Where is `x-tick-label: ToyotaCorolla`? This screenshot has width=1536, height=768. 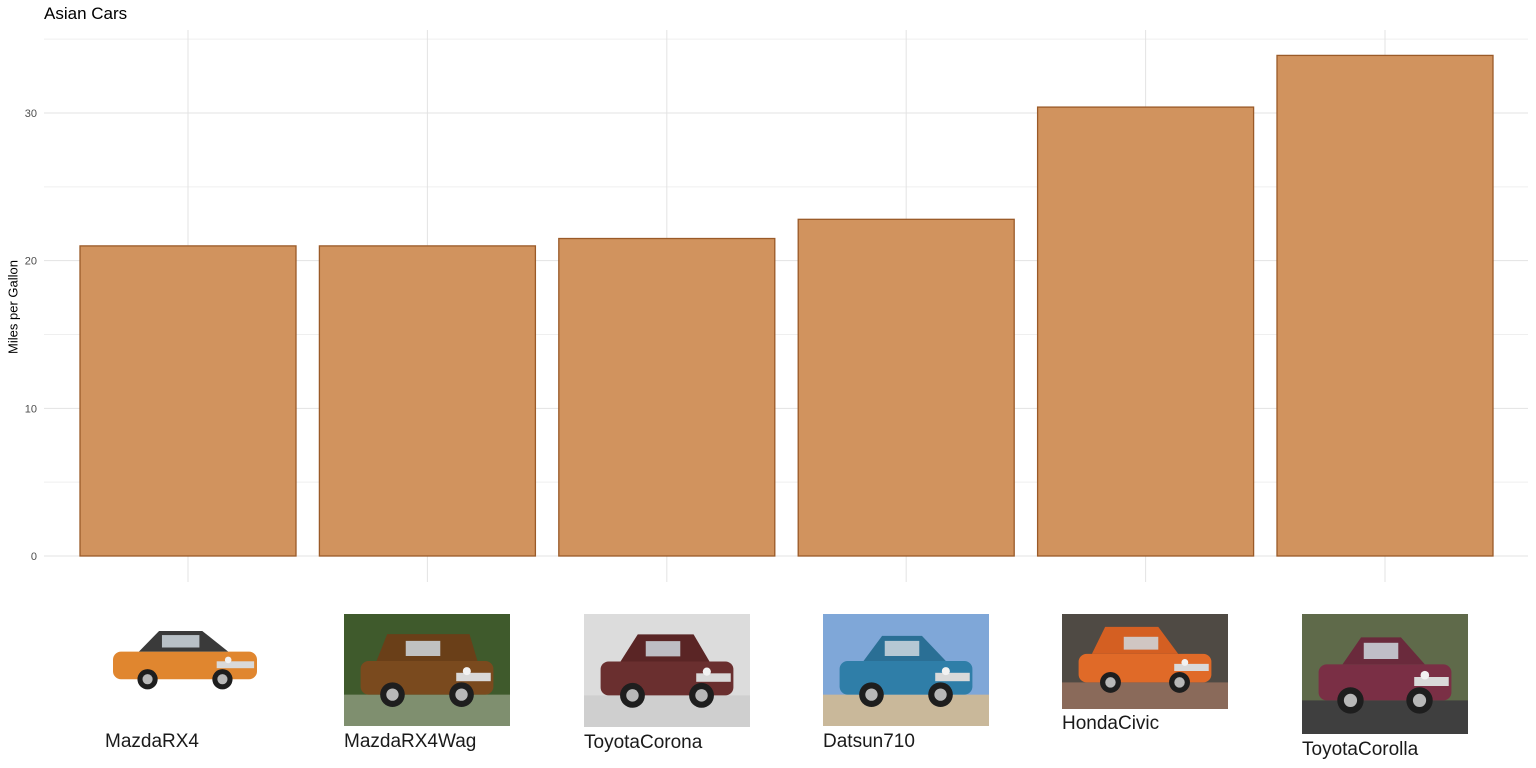 x-tick-label: ToyotaCorolla is located at coordinates (1360, 749).